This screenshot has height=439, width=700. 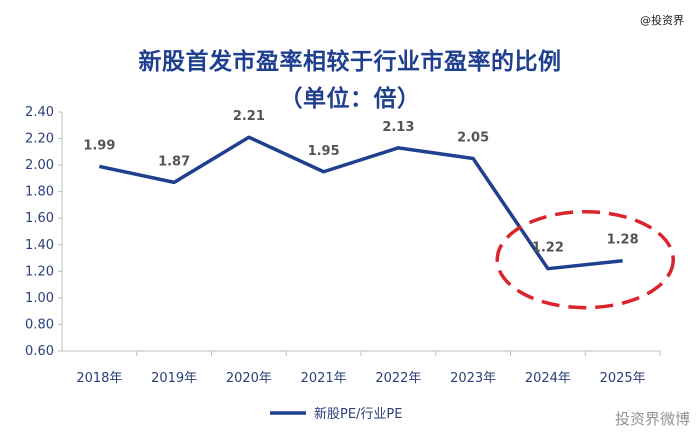 What do you see at coordinates (324, 378) in the screenshot?
I see `x-tick-label: 2021年` at bounding box center [324, 378].